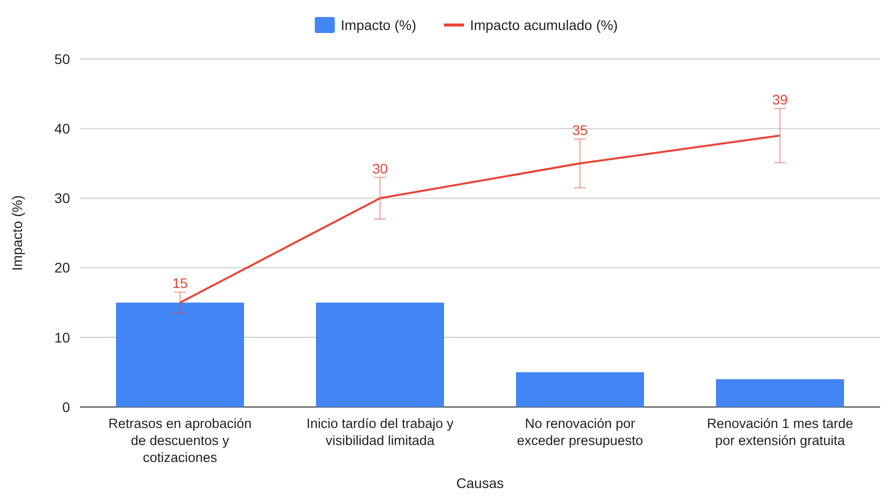 The image size is (884, 496). I want to click on y-tick-label: 20, so click(62, 268).